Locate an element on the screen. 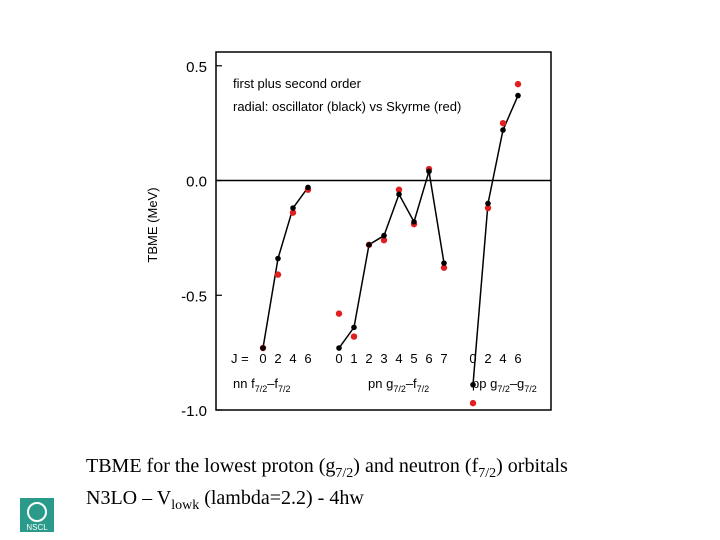  j-tick-label: 3 is located at coordinates (383, 358).